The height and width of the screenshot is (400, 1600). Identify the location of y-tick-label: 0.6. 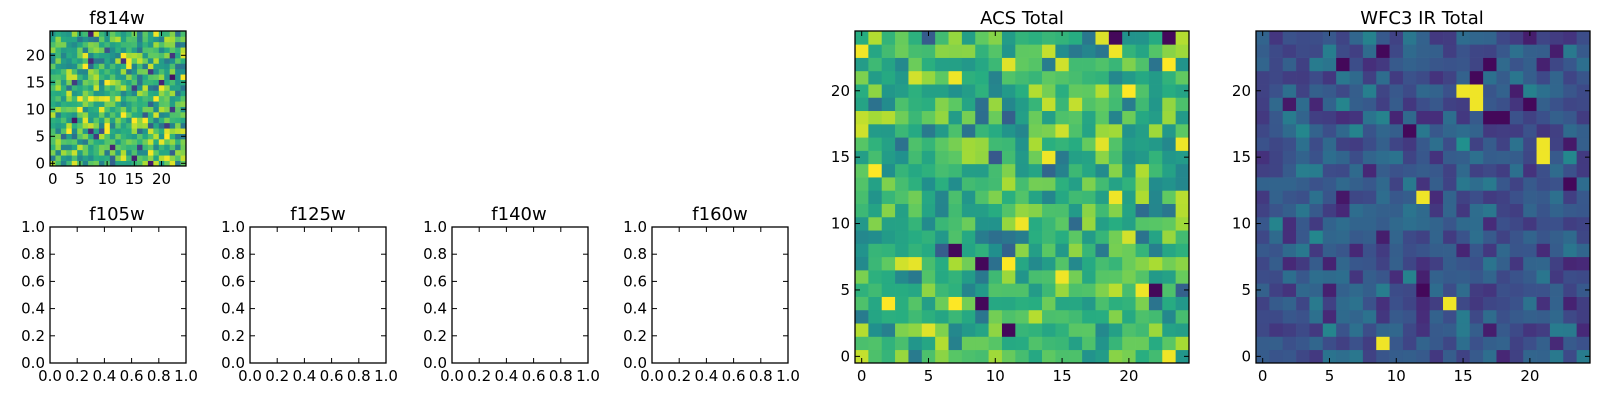
(233, 281).